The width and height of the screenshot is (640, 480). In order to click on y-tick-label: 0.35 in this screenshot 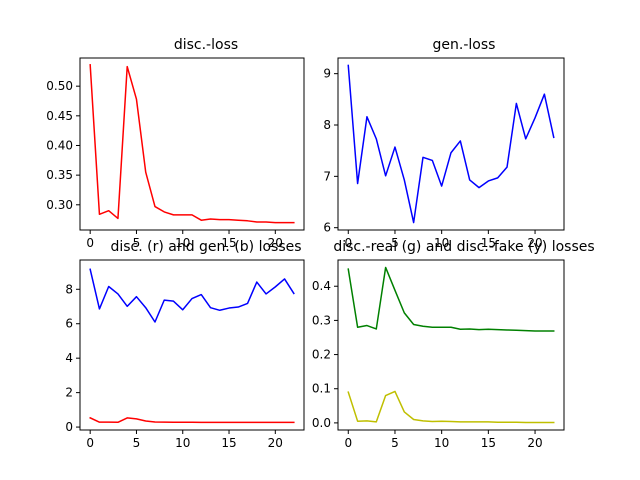, I will do `click(59, 175)`.